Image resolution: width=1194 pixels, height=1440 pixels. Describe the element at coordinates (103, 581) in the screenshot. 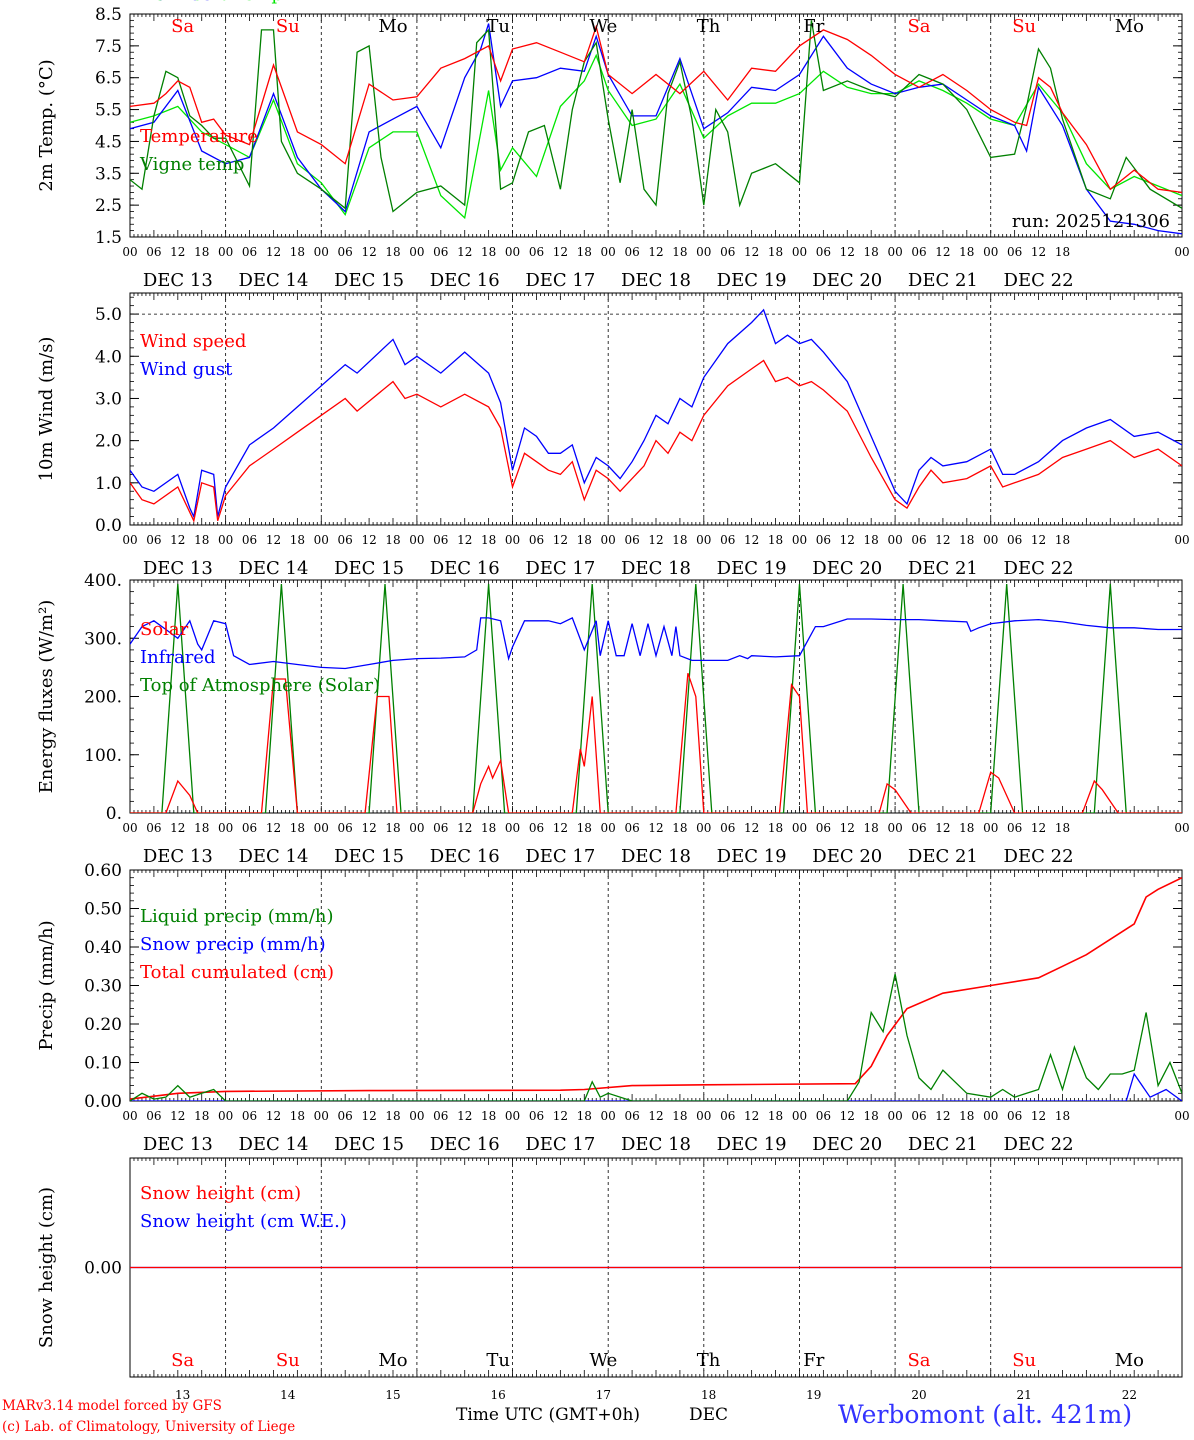

I see `y-tick-label: 400.` at that location.